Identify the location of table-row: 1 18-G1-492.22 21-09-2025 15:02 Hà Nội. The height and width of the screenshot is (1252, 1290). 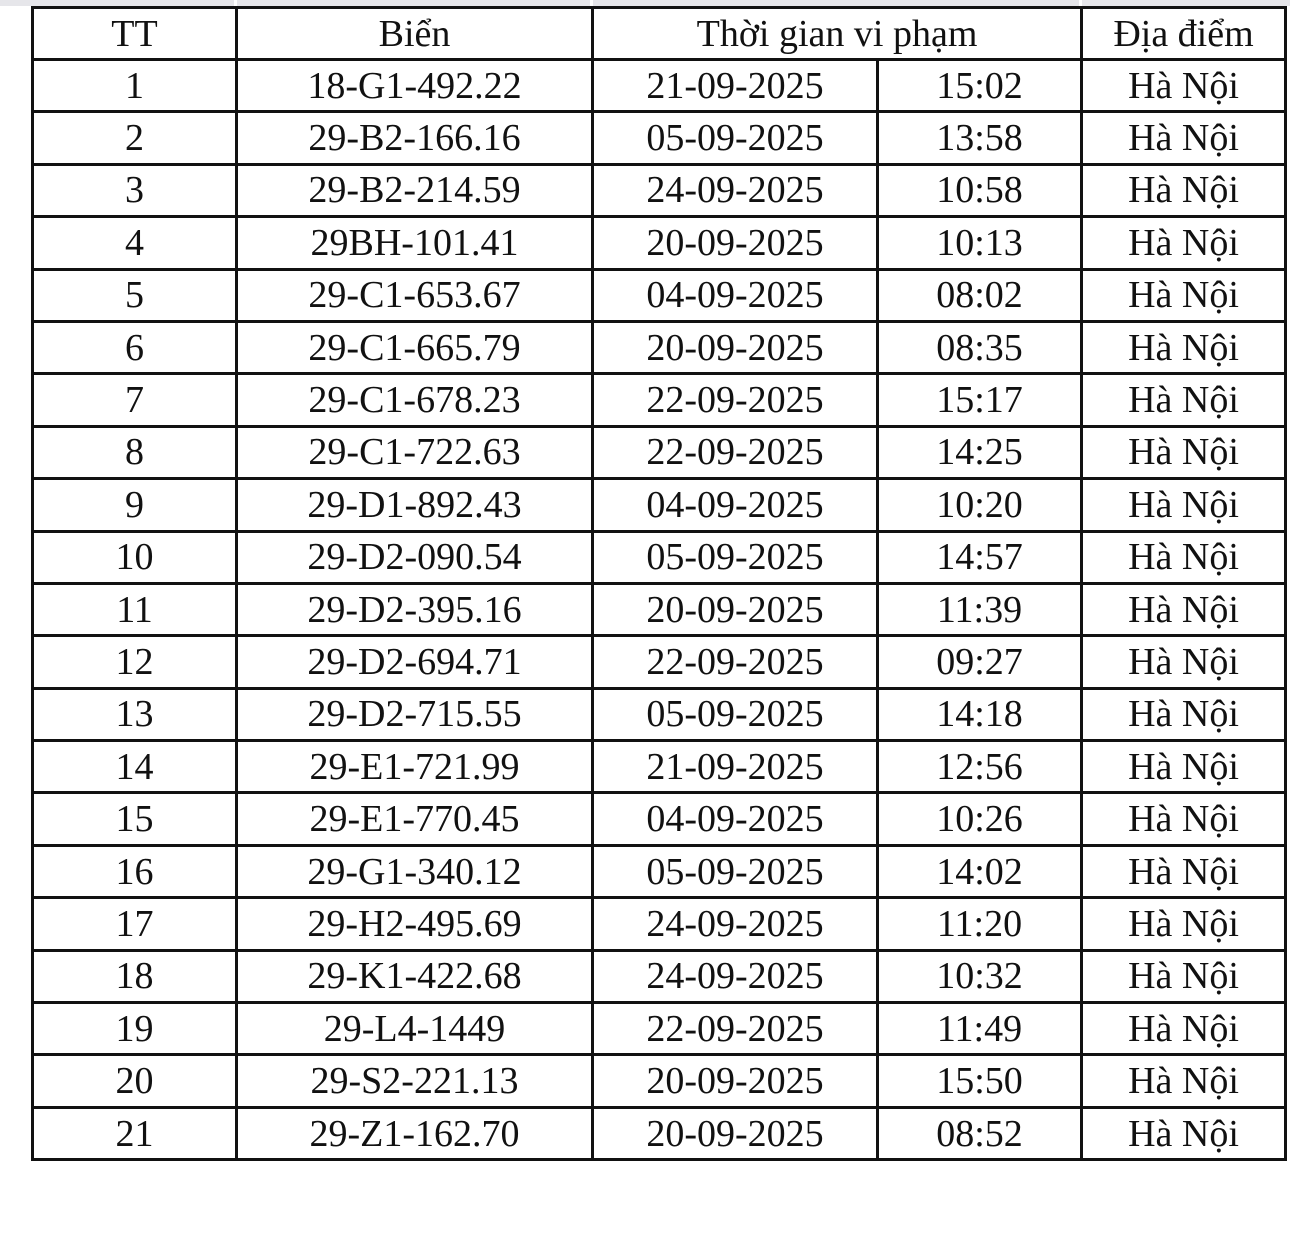
(659, 85).